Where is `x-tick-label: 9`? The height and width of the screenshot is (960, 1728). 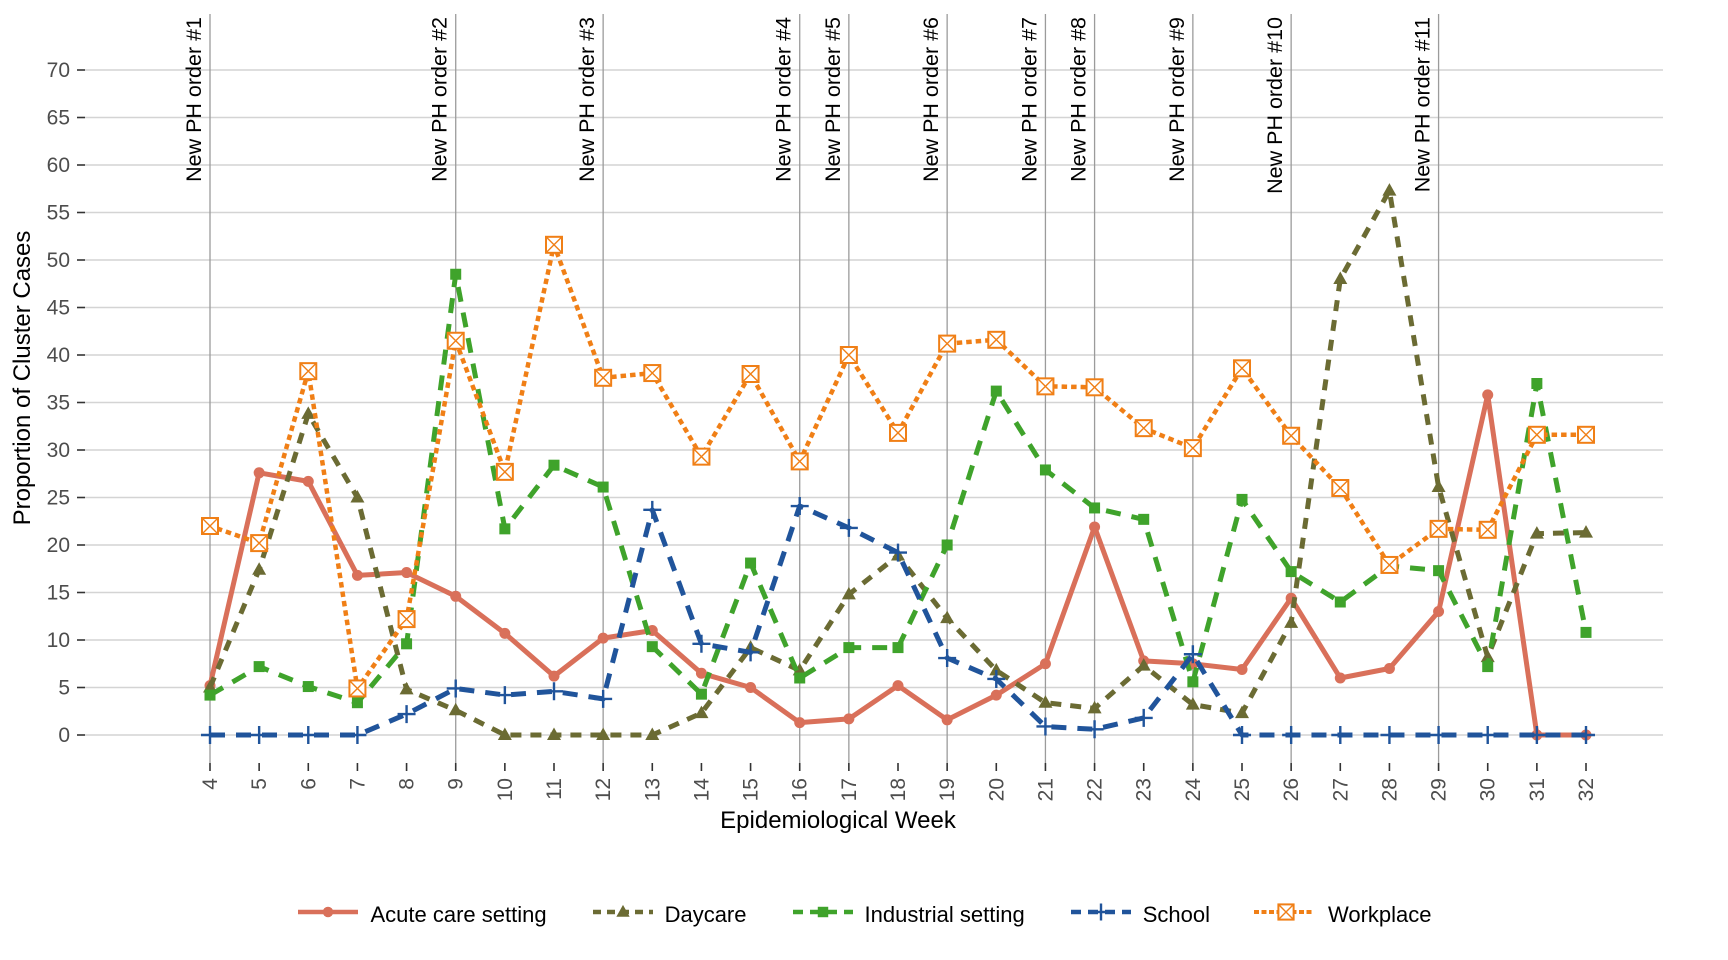
x-tick-label: 9 is located at coordinates (456, 784).